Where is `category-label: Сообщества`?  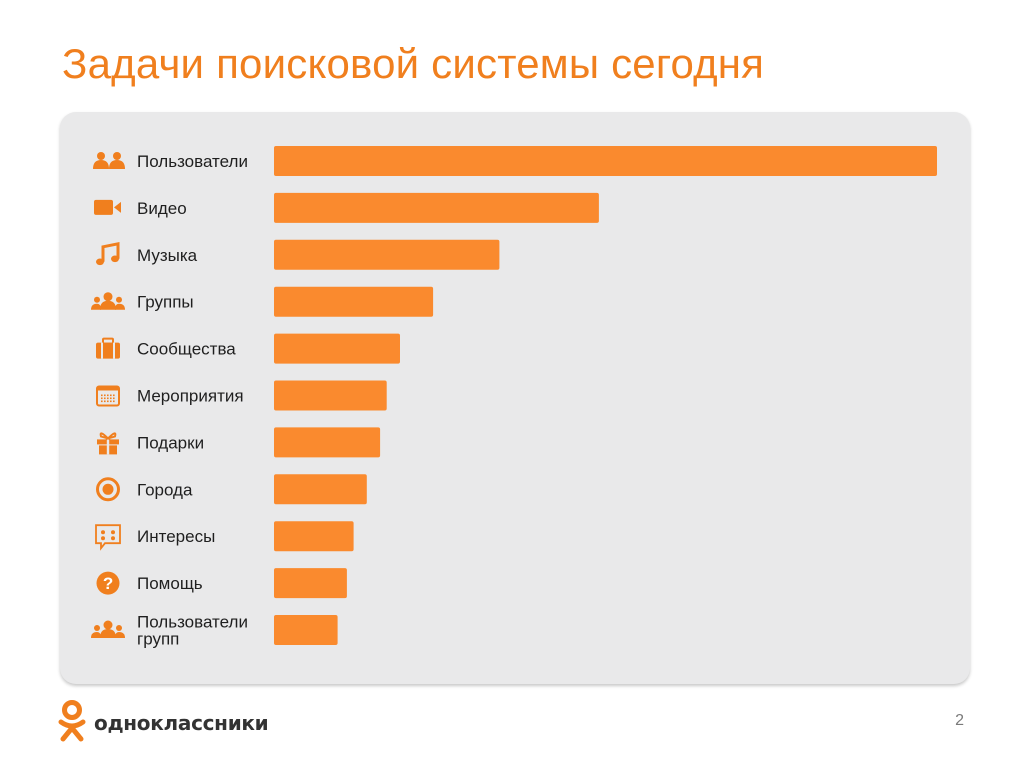
category-label: Сообщества is located at coordinates (186, 349).